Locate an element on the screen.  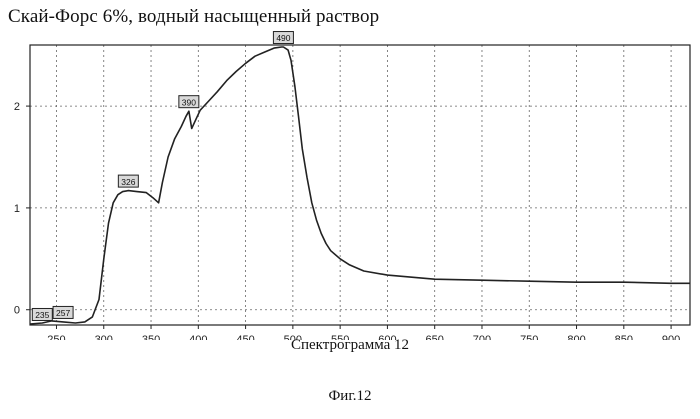
peak-label: 235 is located at coordinates (42, 314).